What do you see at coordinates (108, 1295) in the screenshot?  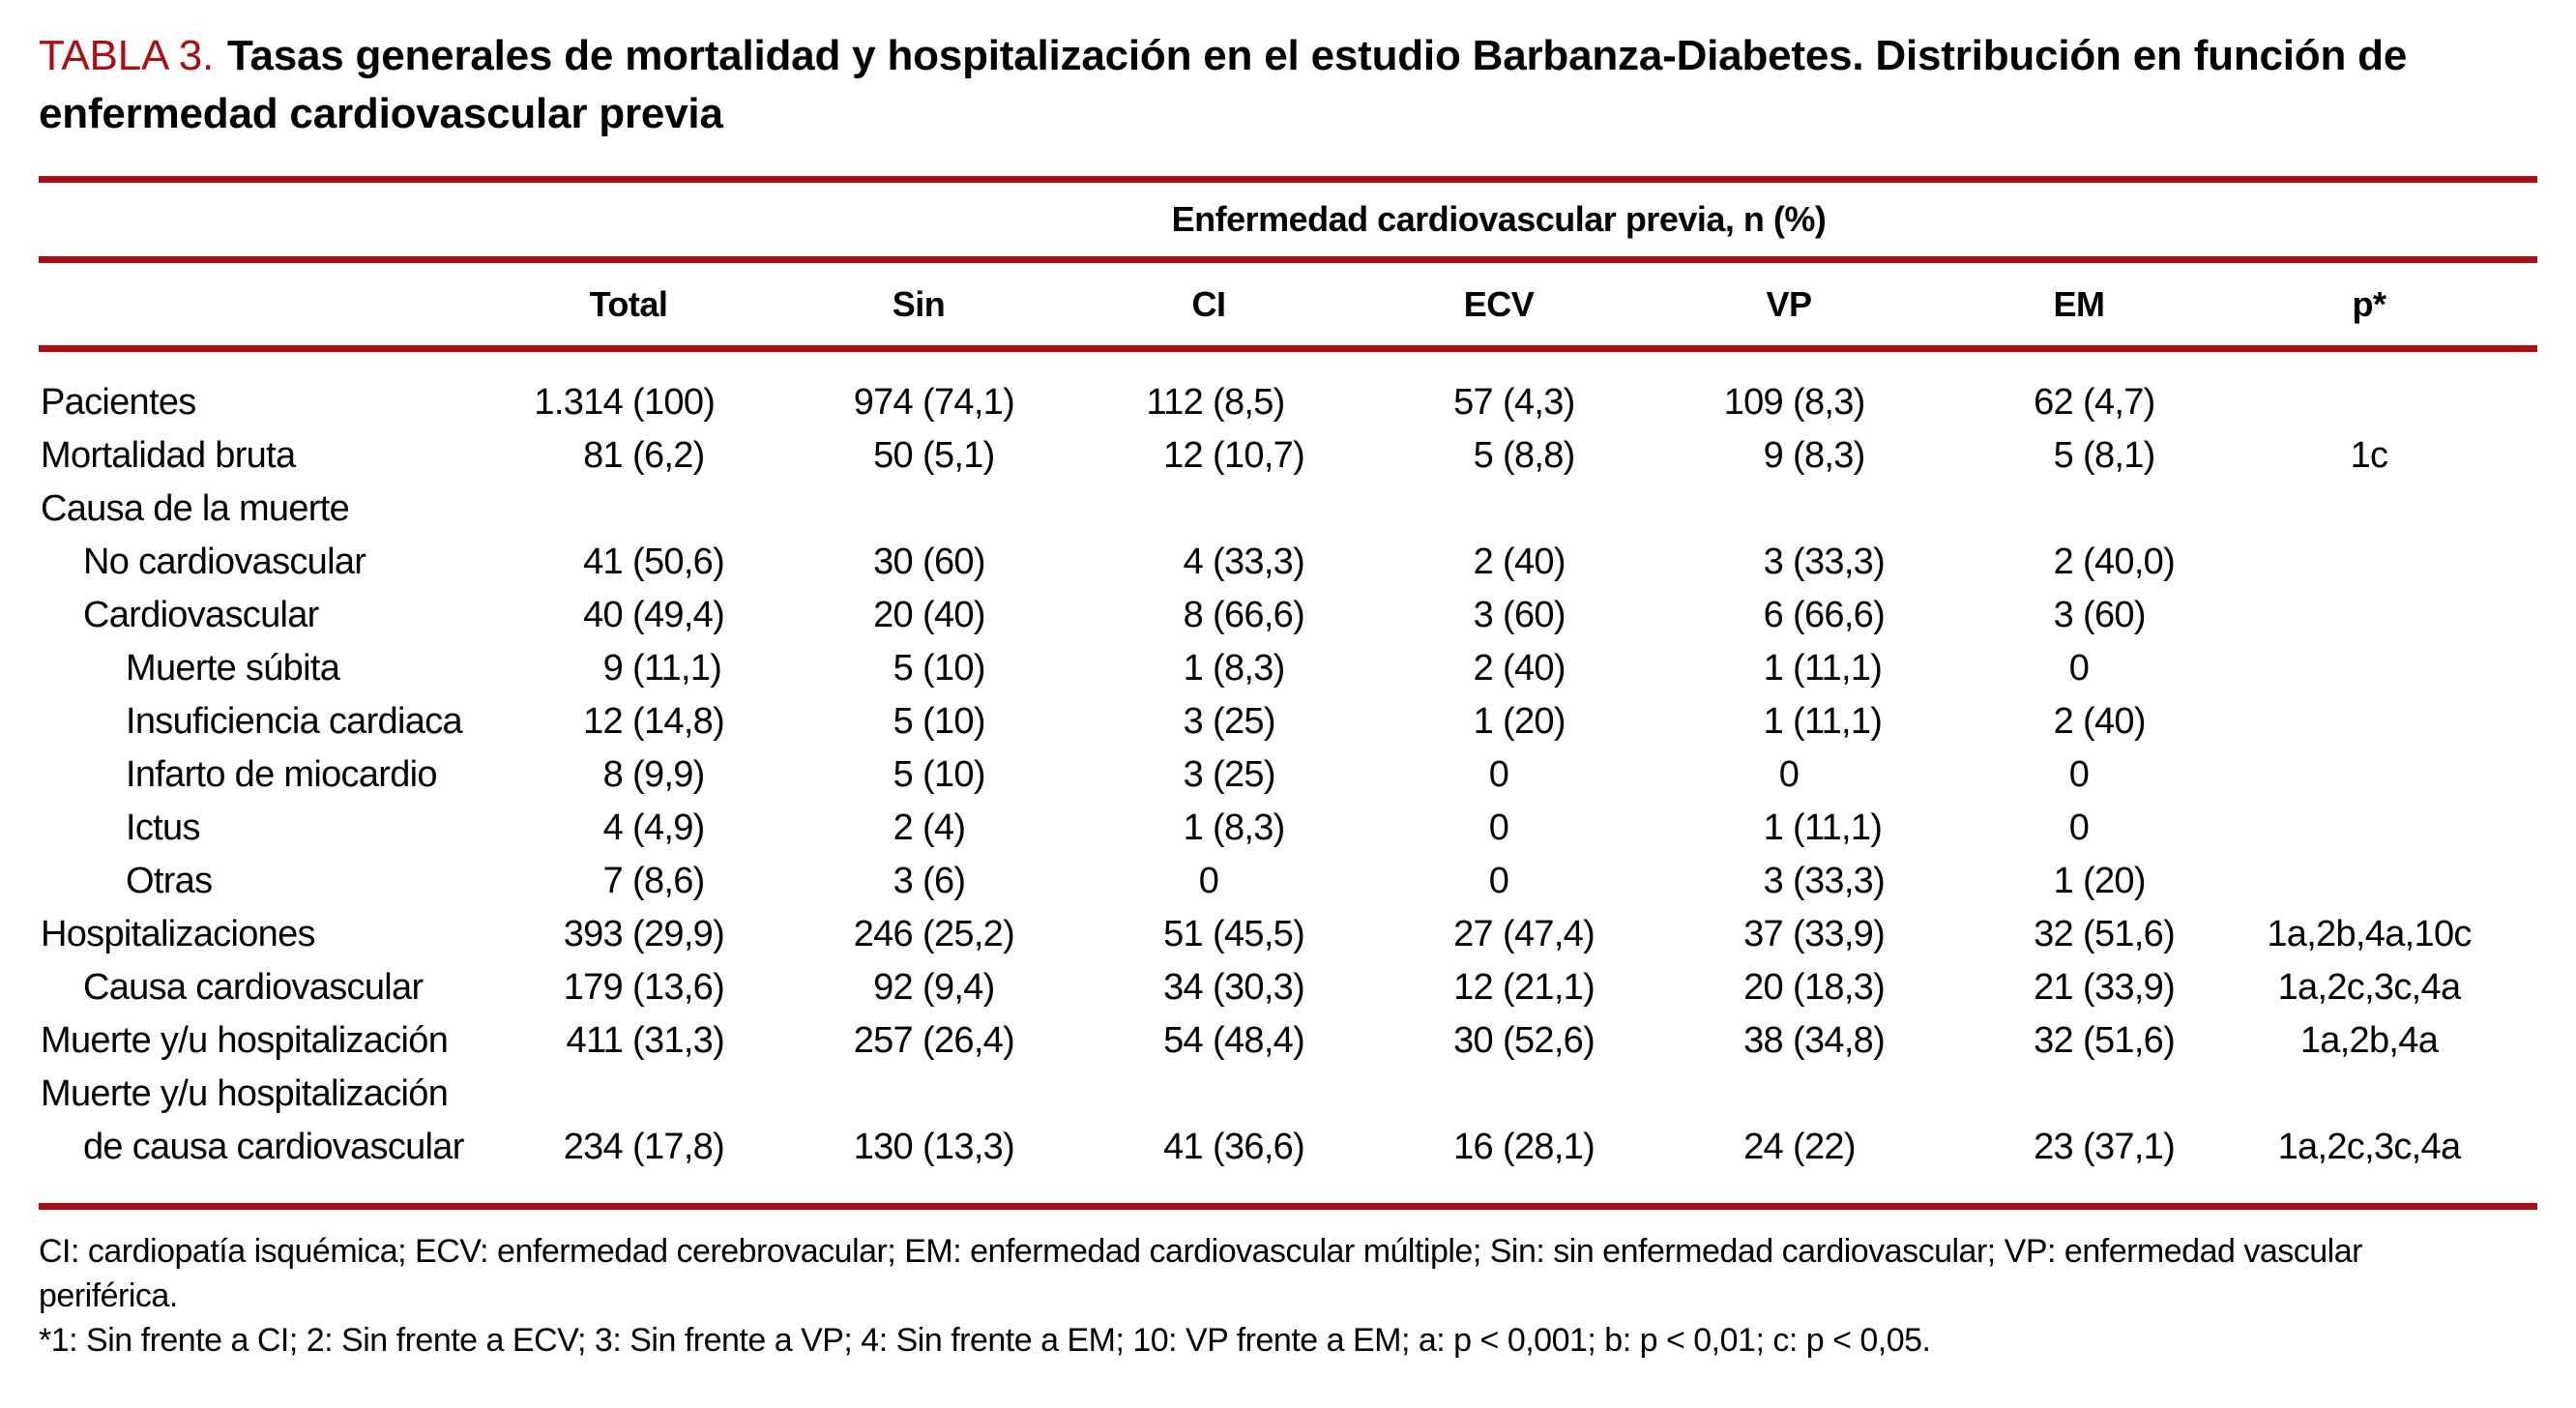 I see `footnote-abbreviations-line: periférica.` at bounding box center [108, 1295].